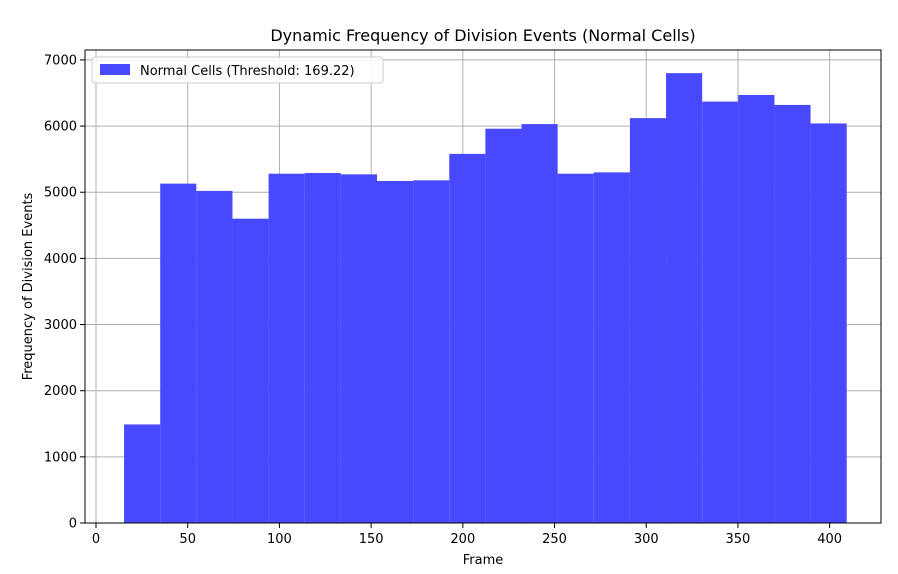  I want to click on legend: Normal Cells (Threshold: 169.22), so click(237, 70).